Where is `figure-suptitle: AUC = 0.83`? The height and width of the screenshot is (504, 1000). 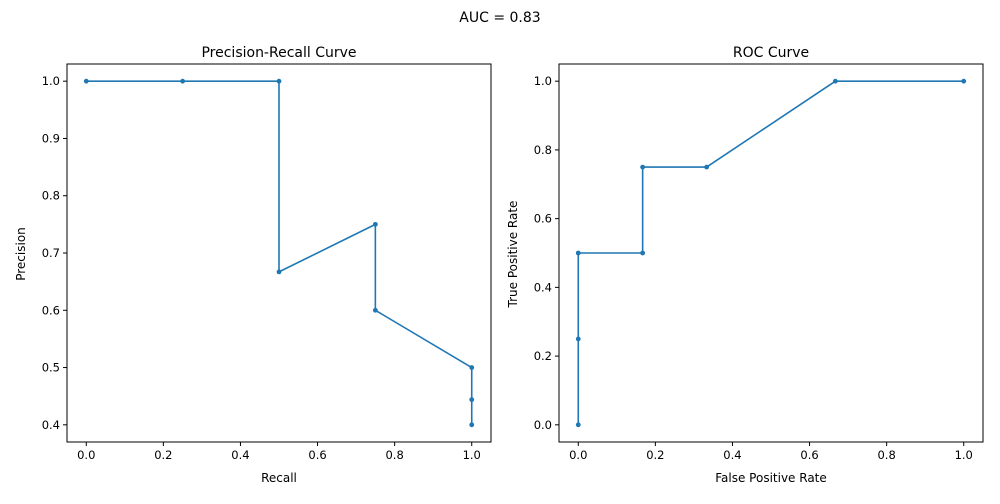 figure-suptitle: AUC = 0.83 is located at coordinates (499, 18).